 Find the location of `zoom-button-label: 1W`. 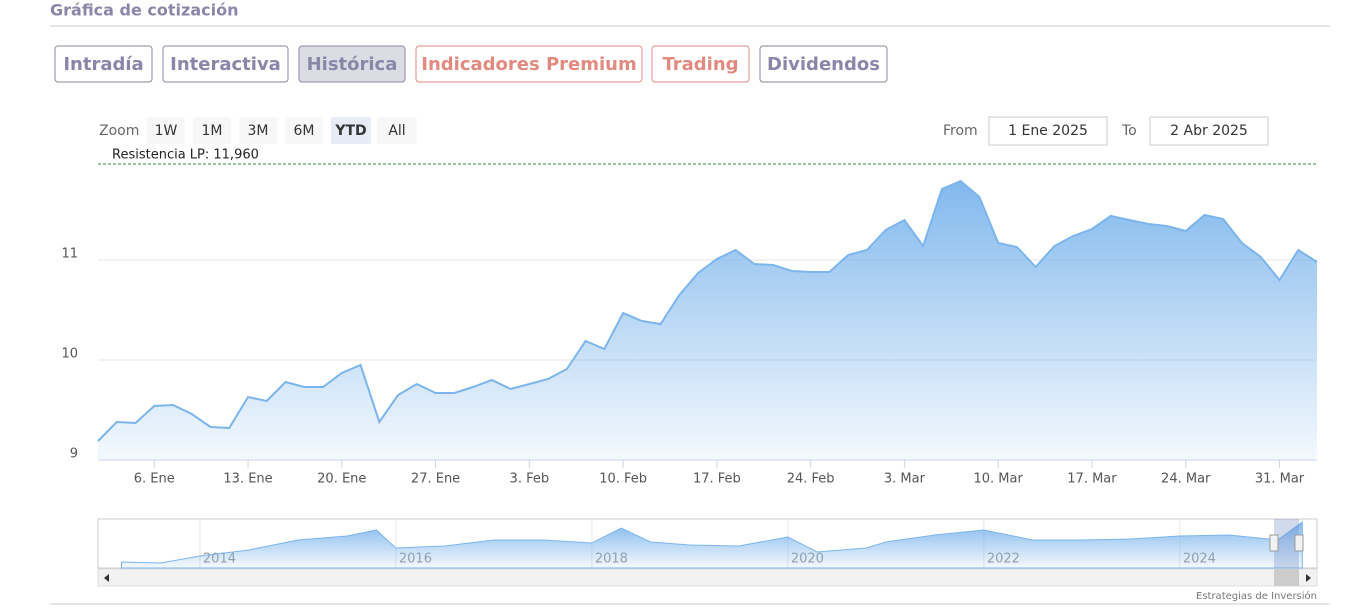

zoom-button-label: 1W is located at coordinates (166, 131).